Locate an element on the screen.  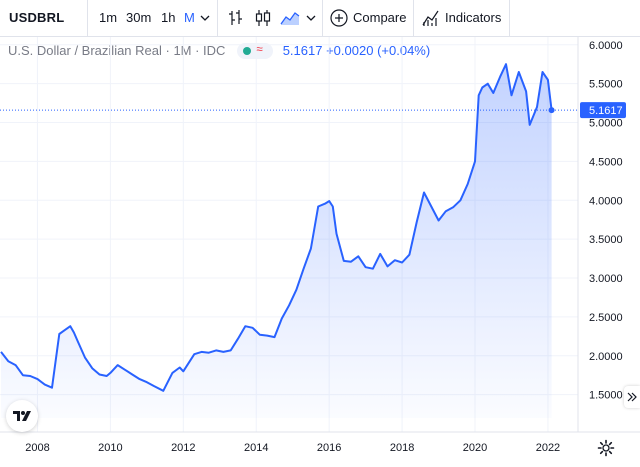
price-axis-tick-label: 5.0000 is located at coordinates (606, 124).